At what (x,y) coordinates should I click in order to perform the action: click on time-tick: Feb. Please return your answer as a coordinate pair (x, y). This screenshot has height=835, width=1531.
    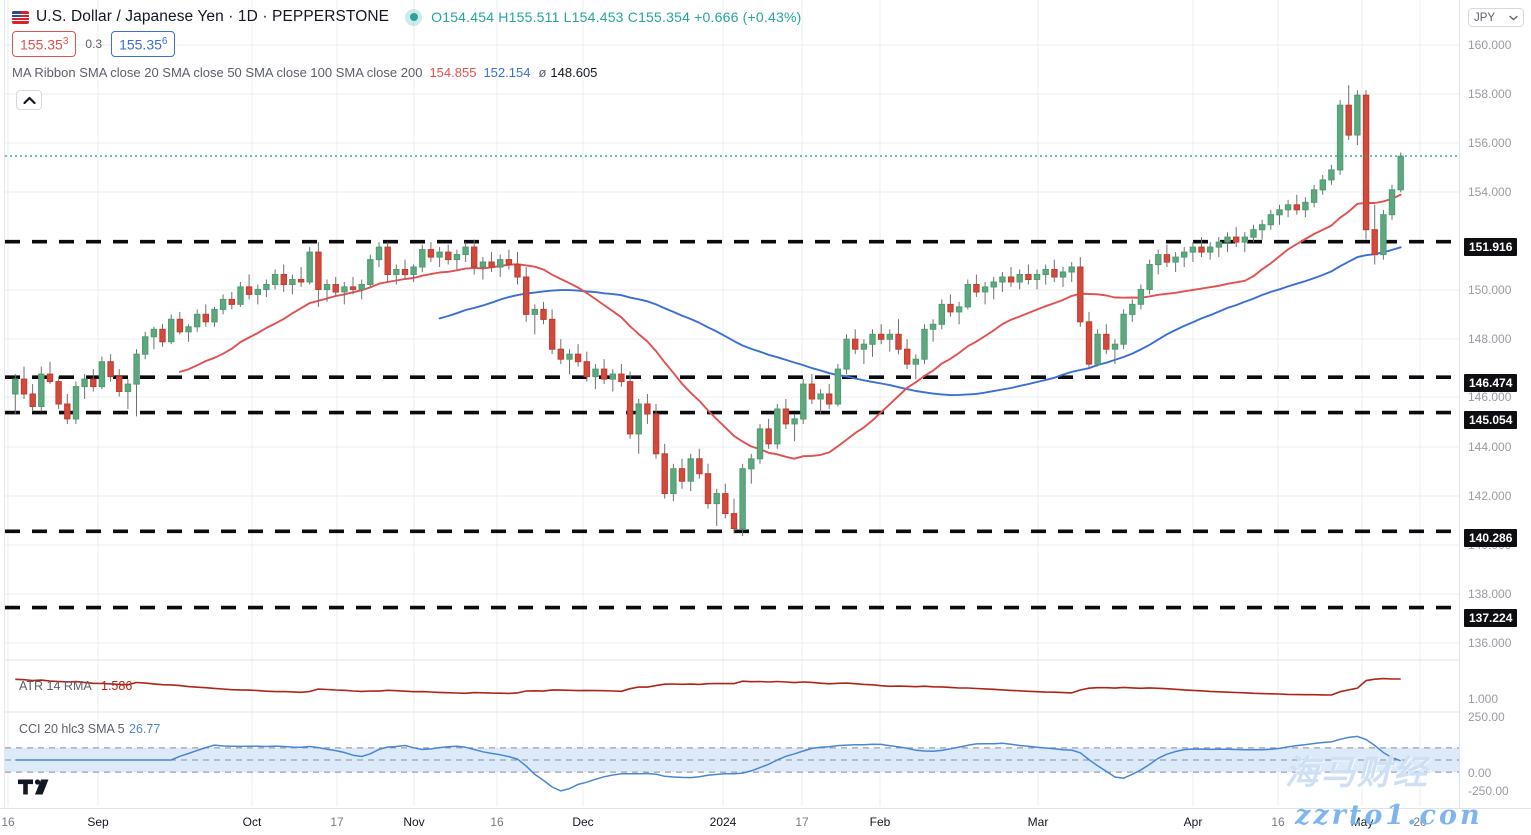
    Looking at the image, I should click on (880, 822).